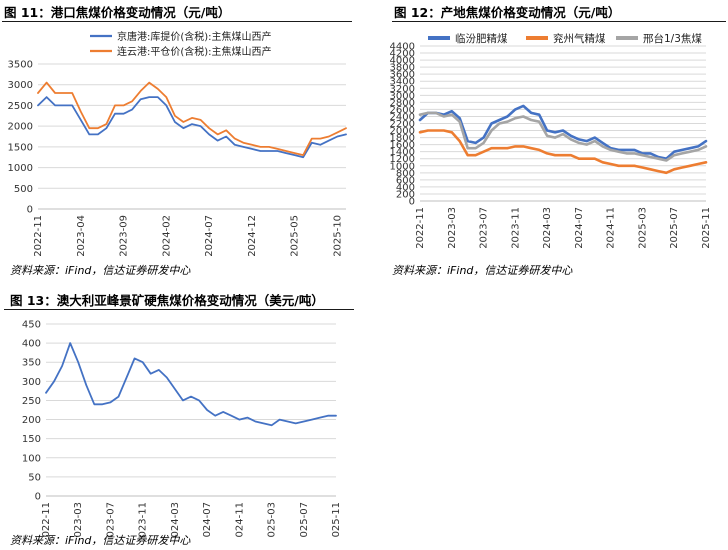  Describe the element at coordinates (402, 54) in the screenshot. I see `y-tick-label: 4200` at that location.